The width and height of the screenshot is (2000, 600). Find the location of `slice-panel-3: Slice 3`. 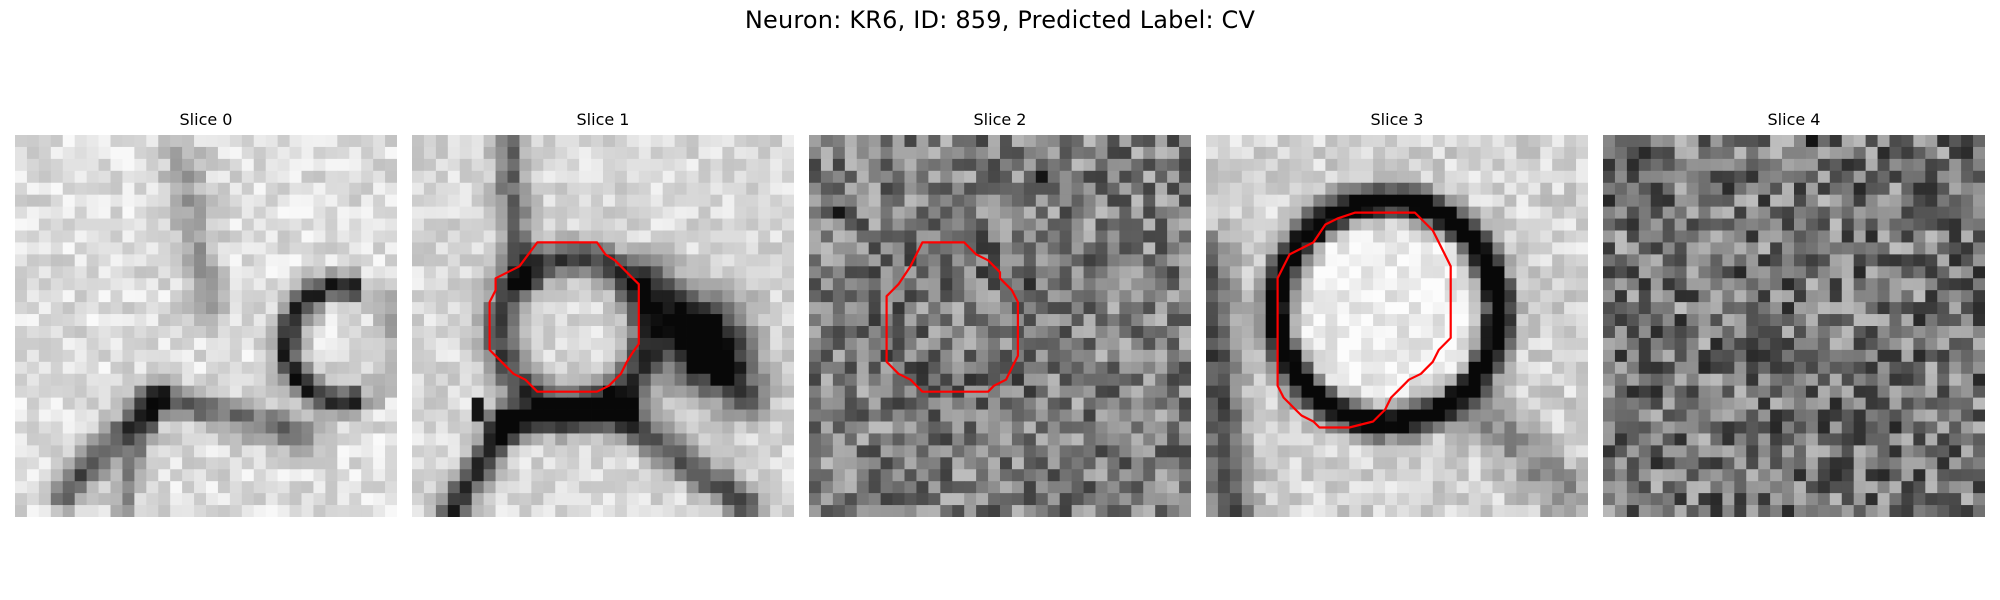

slice-panel-3: Slice 3 is located at coordinates (1397, 312).